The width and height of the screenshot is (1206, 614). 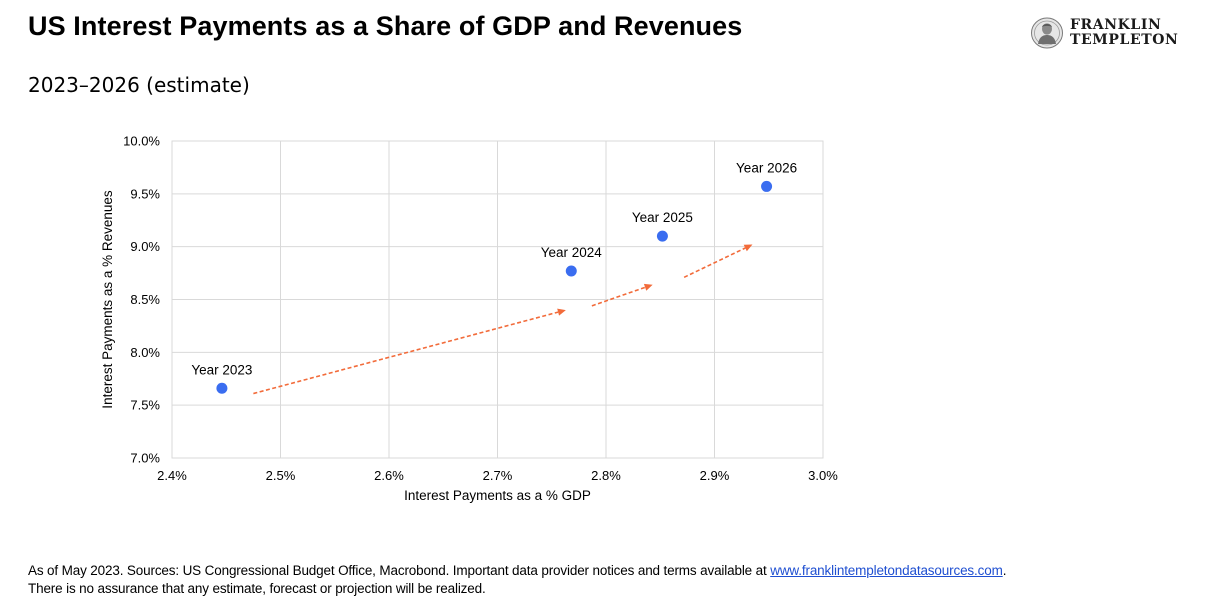 I want to click on brand-name-line-1: FRANKLIN, so click(x=1116, y=25).